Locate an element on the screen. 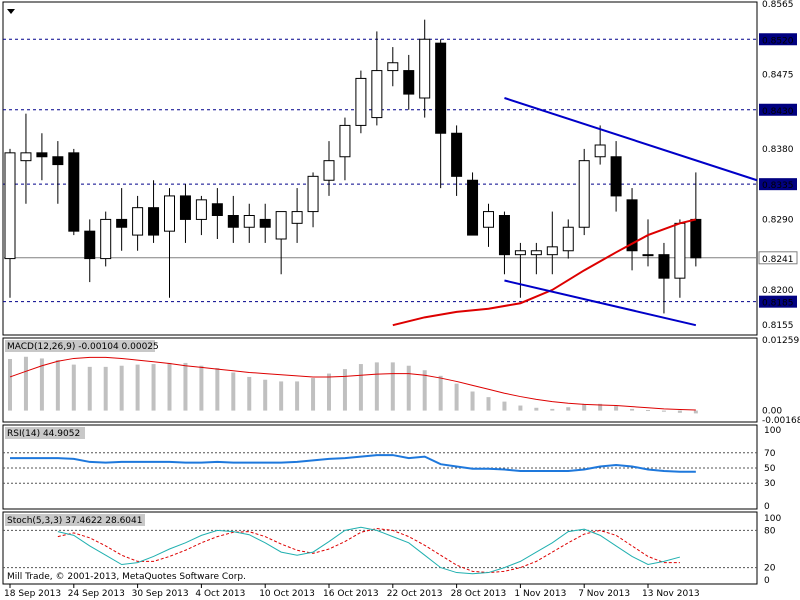  macd-tick-label: 0.01259 is located at coordinates (780, 341).